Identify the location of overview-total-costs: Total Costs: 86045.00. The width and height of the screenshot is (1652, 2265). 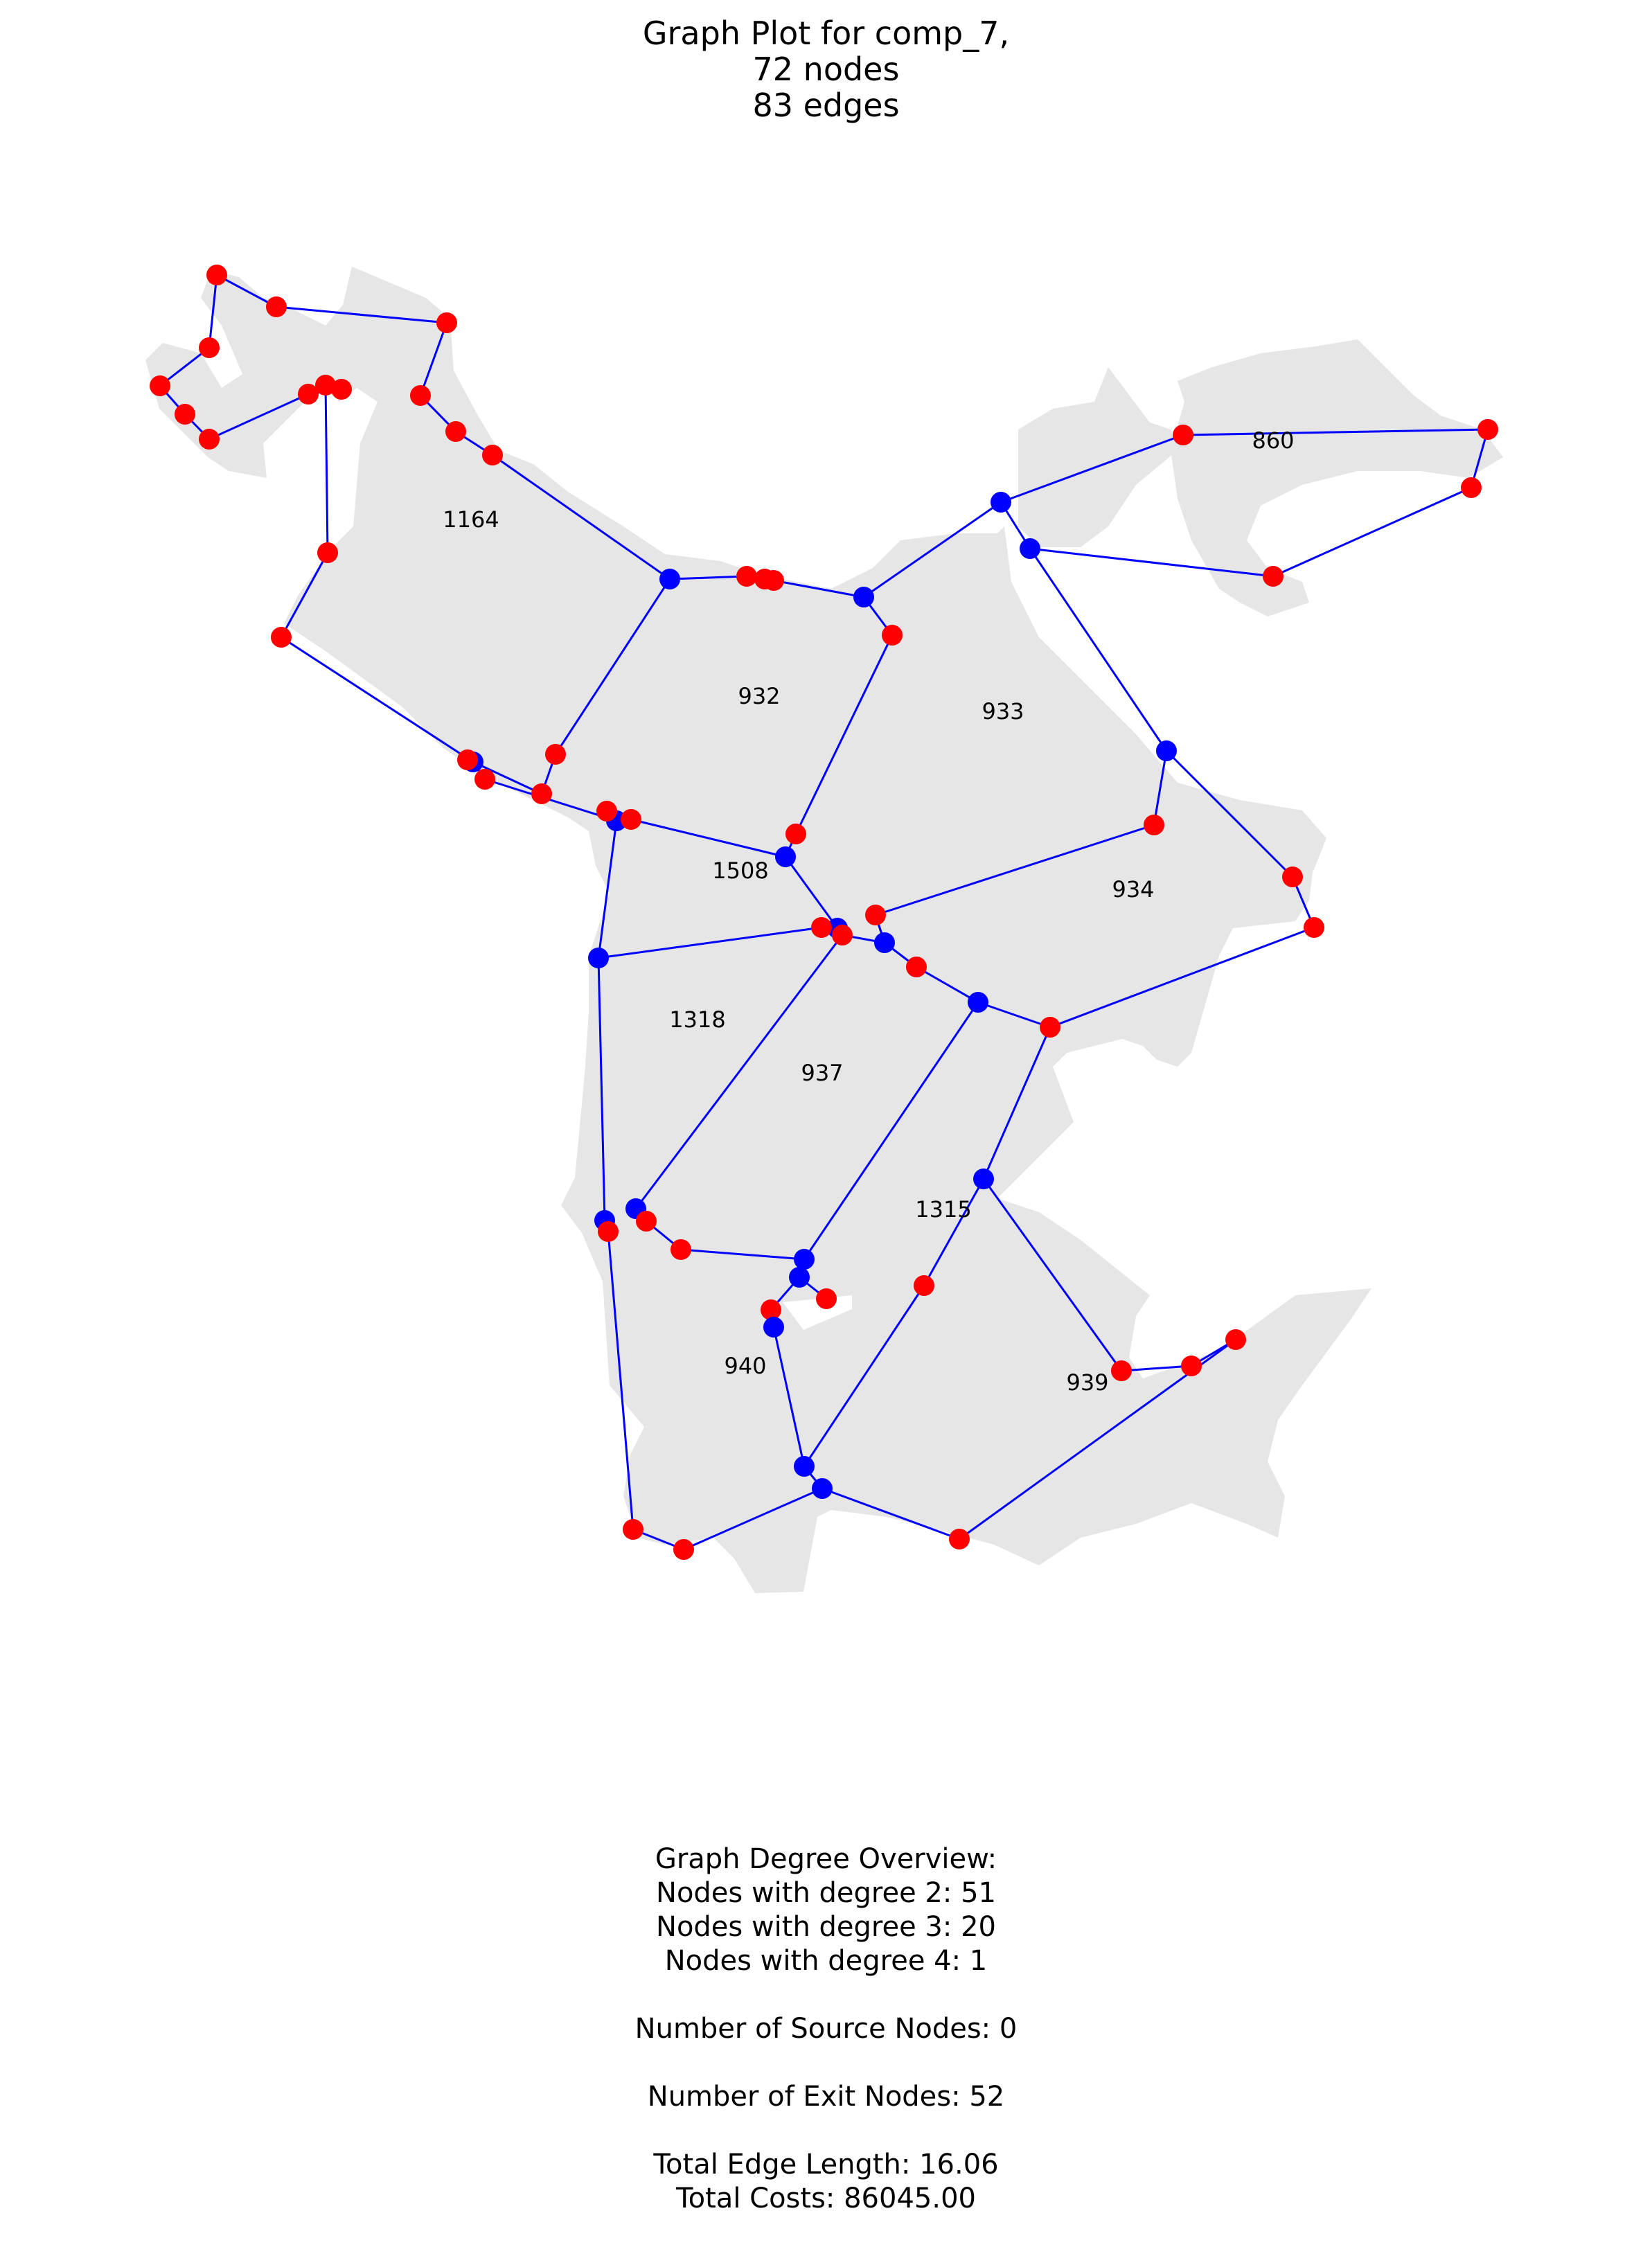
(826, 2198).